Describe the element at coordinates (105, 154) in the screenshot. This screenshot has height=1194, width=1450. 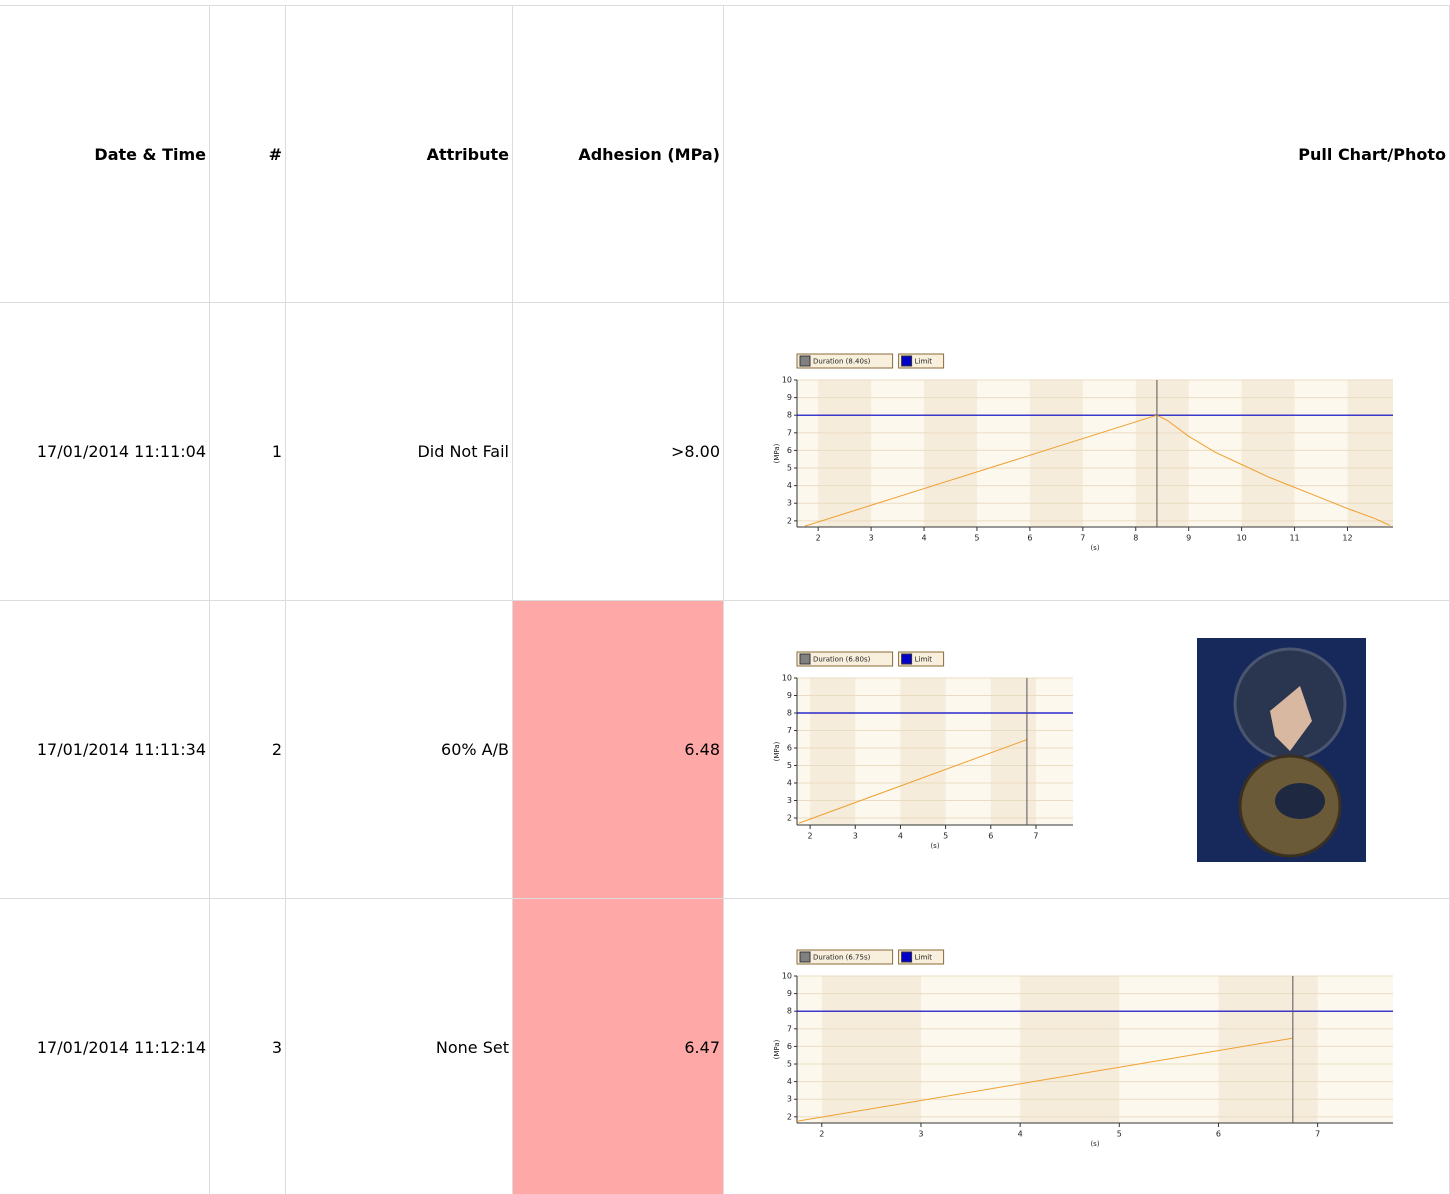
I see `date-header: Date & Time` at that location.